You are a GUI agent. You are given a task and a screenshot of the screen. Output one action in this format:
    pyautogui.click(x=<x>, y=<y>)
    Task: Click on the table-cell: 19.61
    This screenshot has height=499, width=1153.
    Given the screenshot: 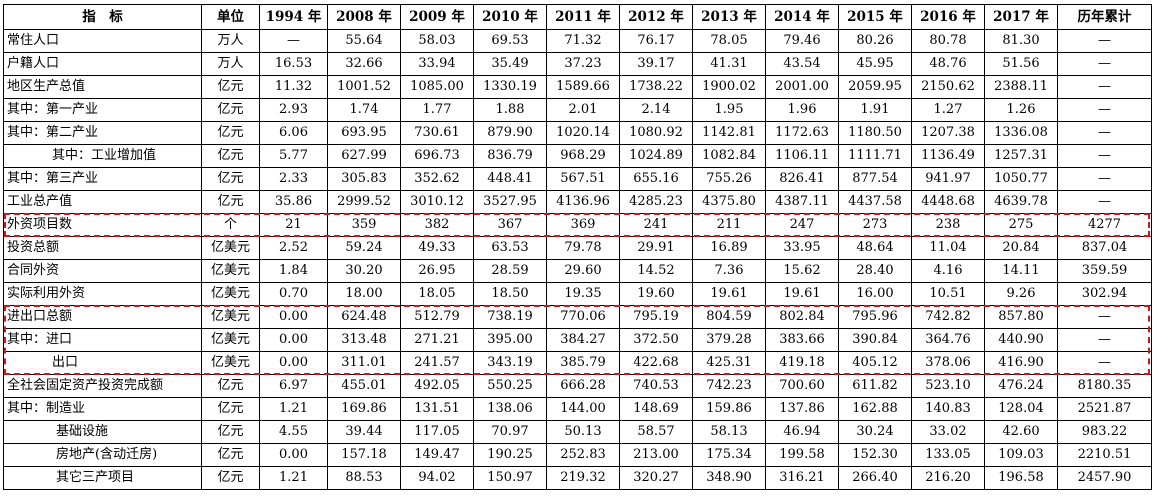 What is the action you would take?
    pyautogui.click(x=802, y=294)
    